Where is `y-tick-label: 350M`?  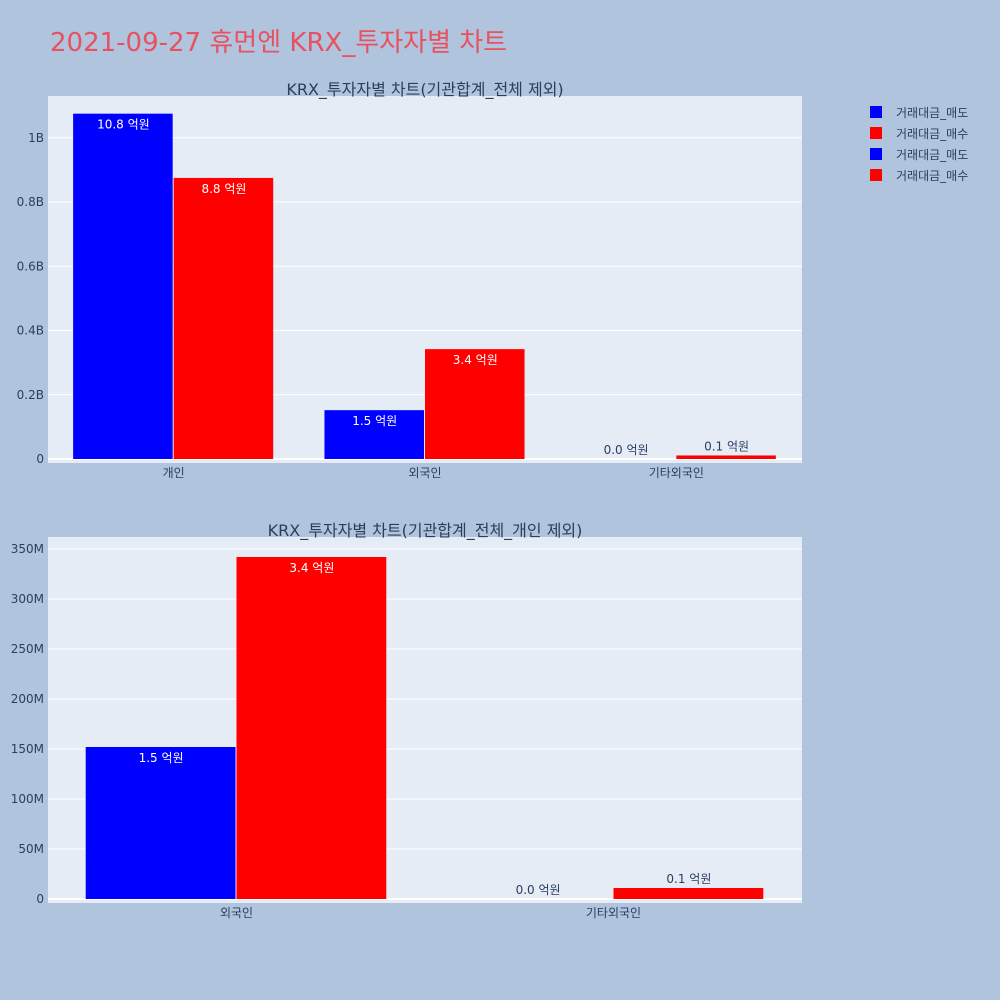 y-tick-label: 350M is located at coordinates (27, 549).